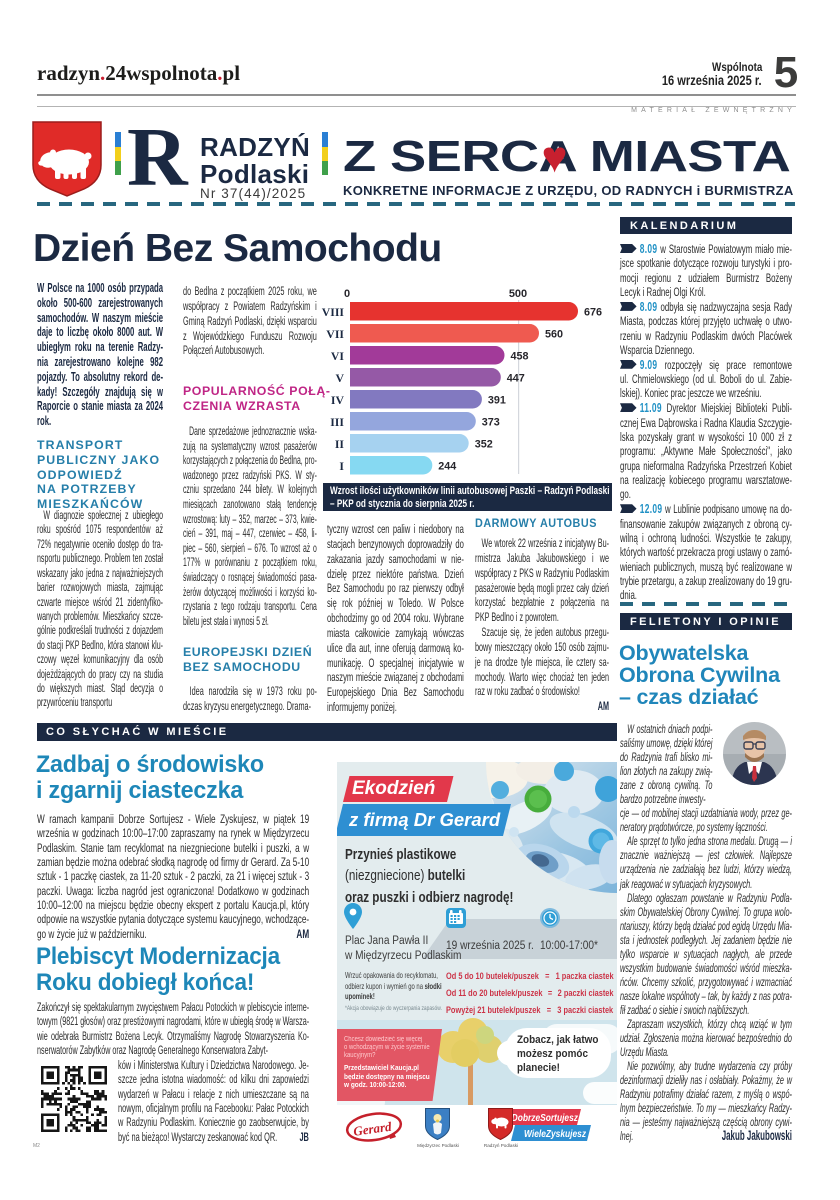 Image resolution: width=840 pixels, height=1200 pixels. I want to click on svg-text: IV, so click(338, 400).